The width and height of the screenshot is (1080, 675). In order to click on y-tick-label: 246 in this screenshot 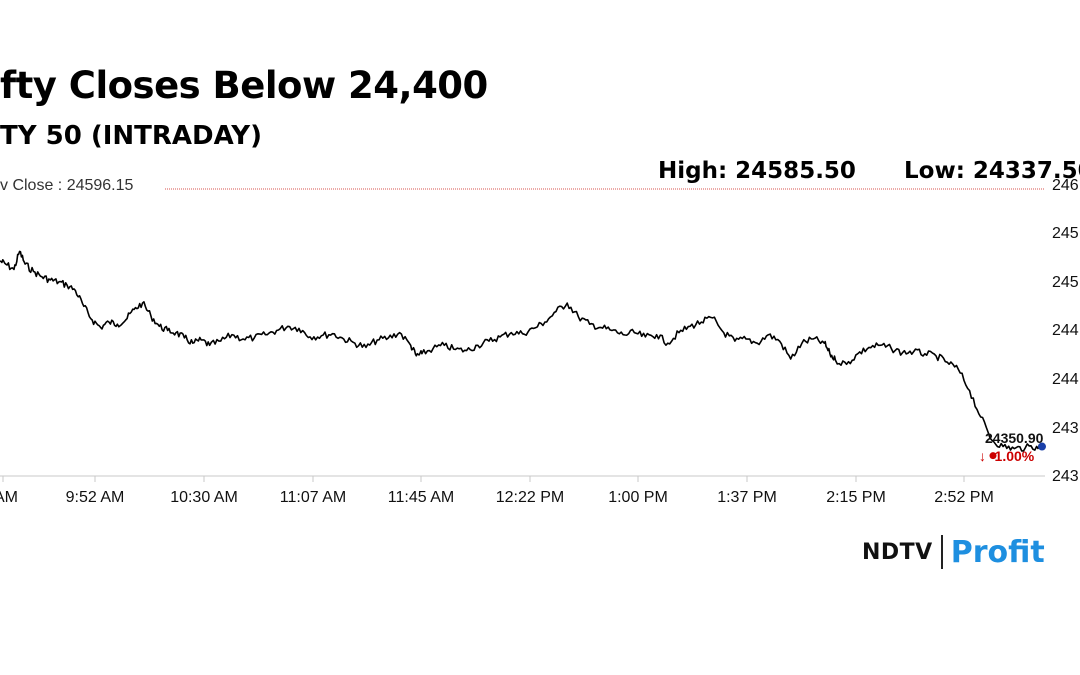, I will do `click(1065, 185)`.